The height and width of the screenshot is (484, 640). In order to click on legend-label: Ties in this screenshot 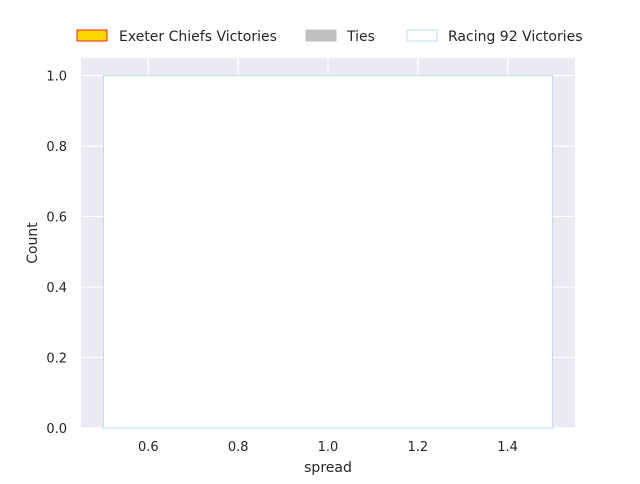, I will do `click(360, 37)`.